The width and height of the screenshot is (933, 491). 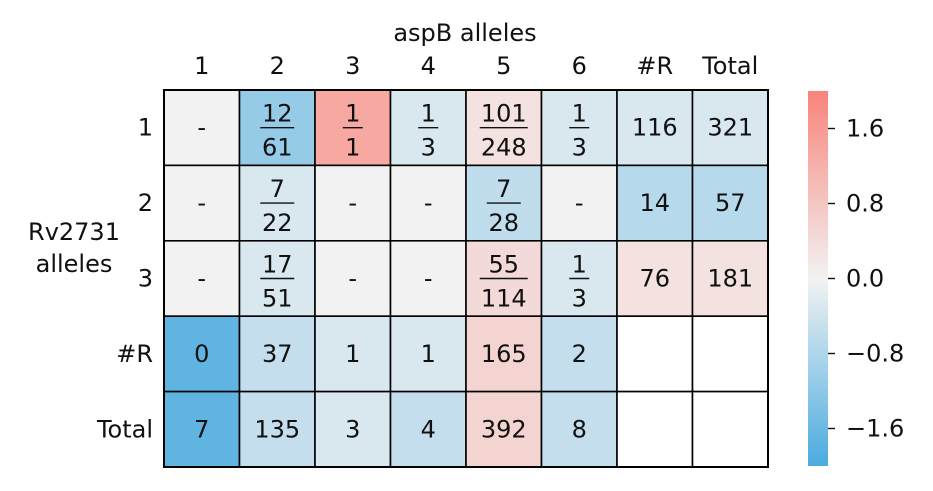 I want to click on cell-value: 4, so click(x=428, y=429).